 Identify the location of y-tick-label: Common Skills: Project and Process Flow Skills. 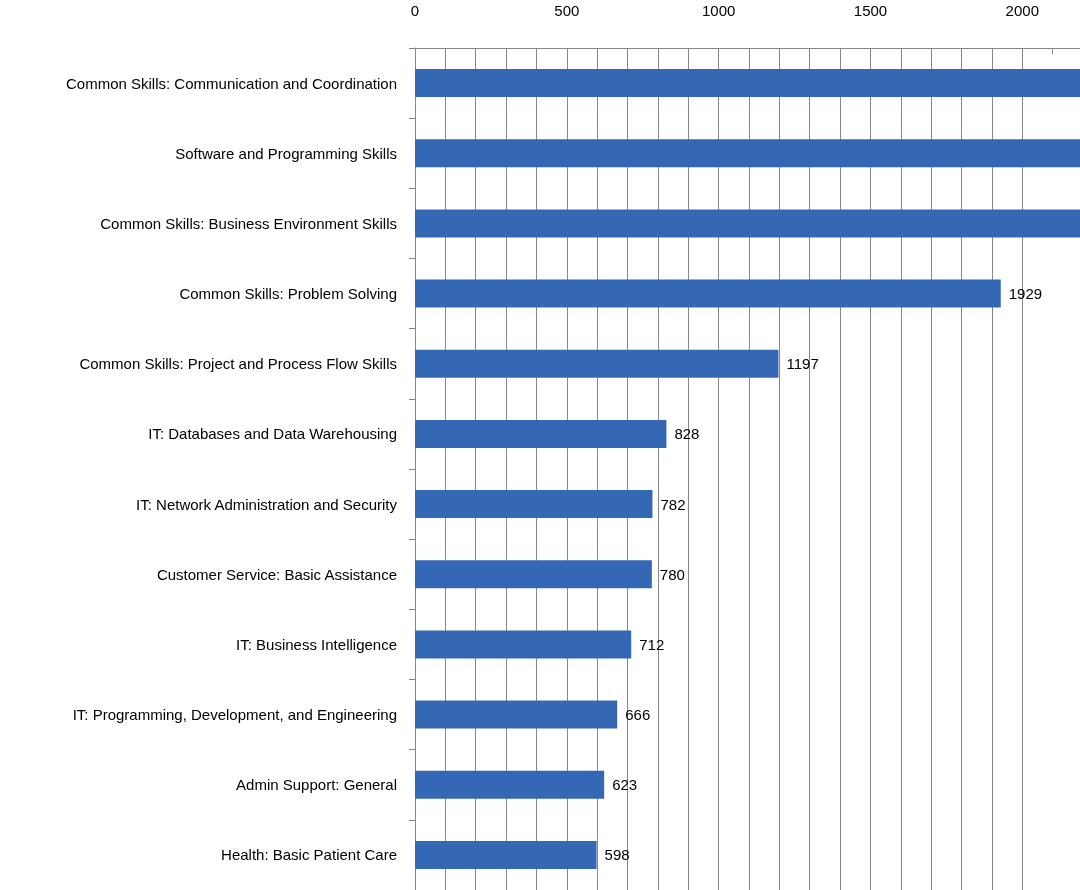
(238, 364).